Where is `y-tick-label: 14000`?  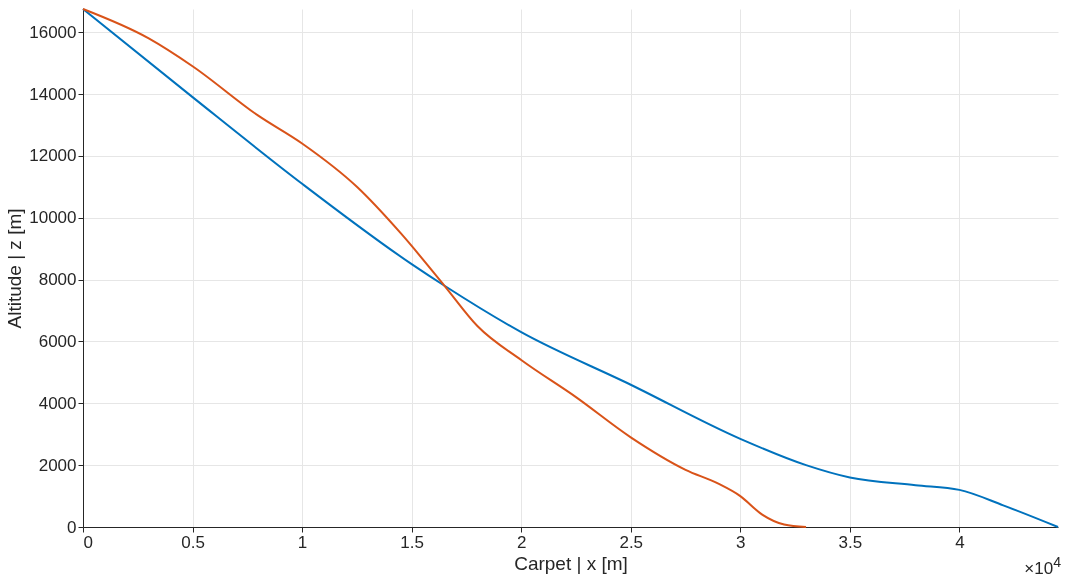 y-tick-label: 14000 is located at coordinates (53, 94).